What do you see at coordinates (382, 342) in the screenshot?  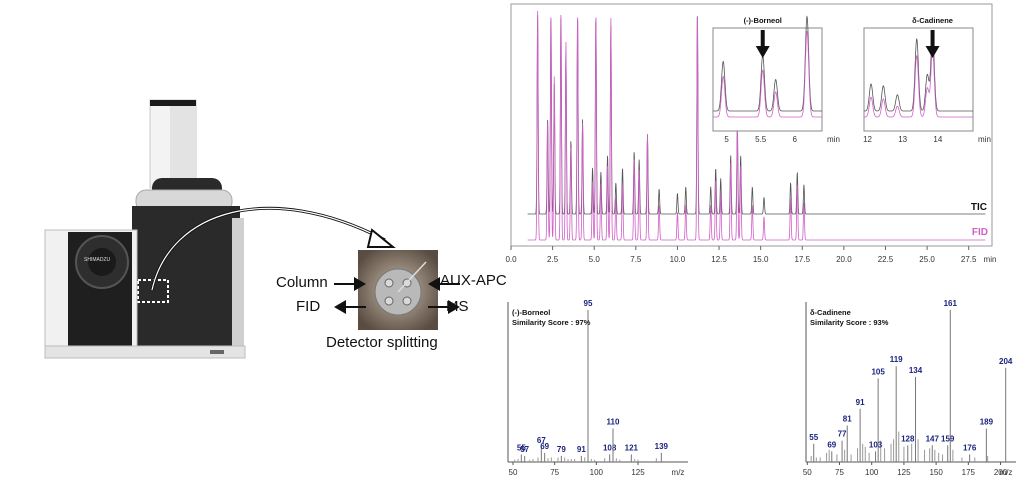 I see `detector-splitting-caption: Detector splitting` at bounding box center [382, 342].